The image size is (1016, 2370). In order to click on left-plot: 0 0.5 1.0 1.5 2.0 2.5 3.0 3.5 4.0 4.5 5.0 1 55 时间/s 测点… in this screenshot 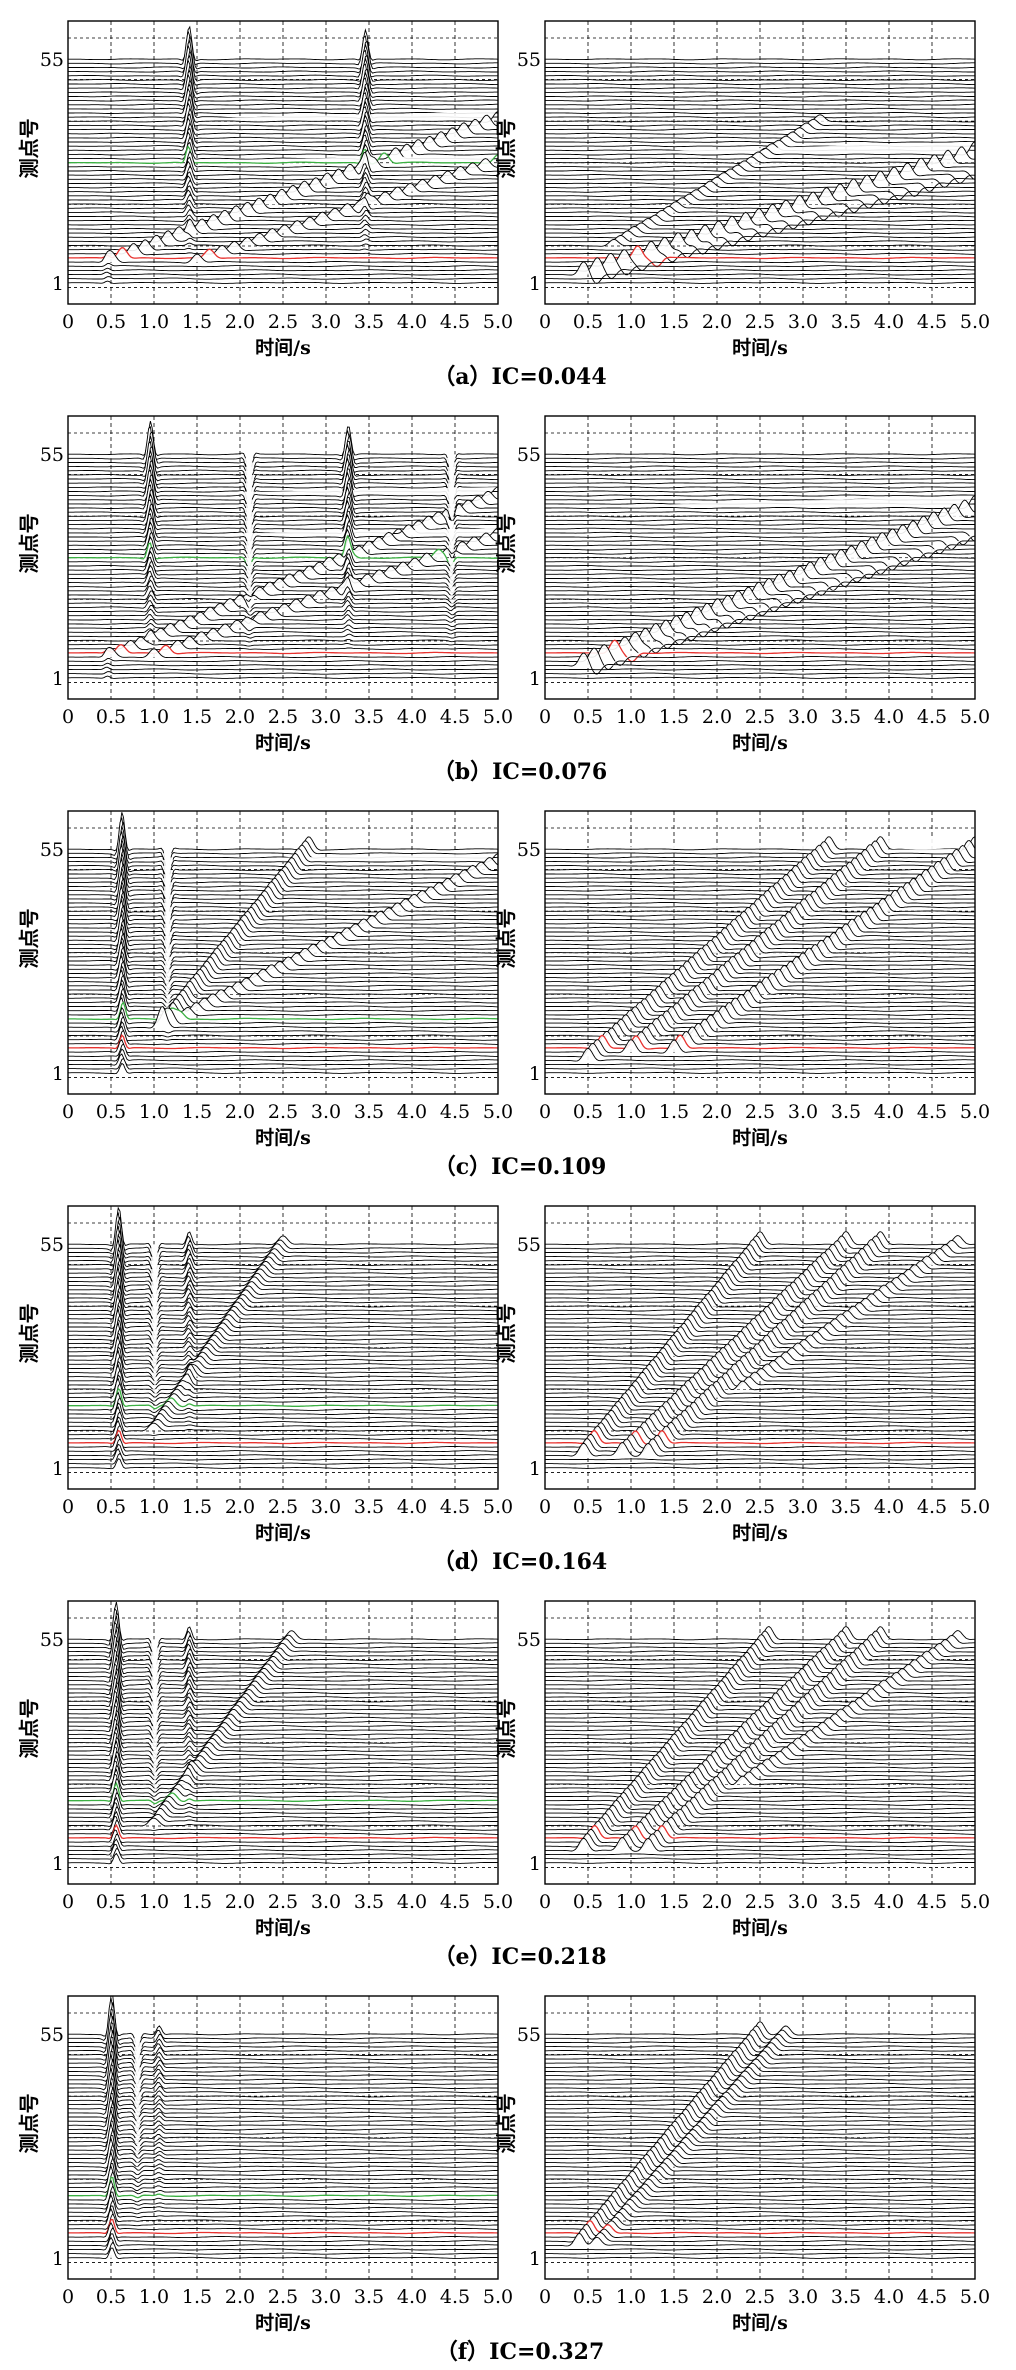, I will do `click(265, 189)`.